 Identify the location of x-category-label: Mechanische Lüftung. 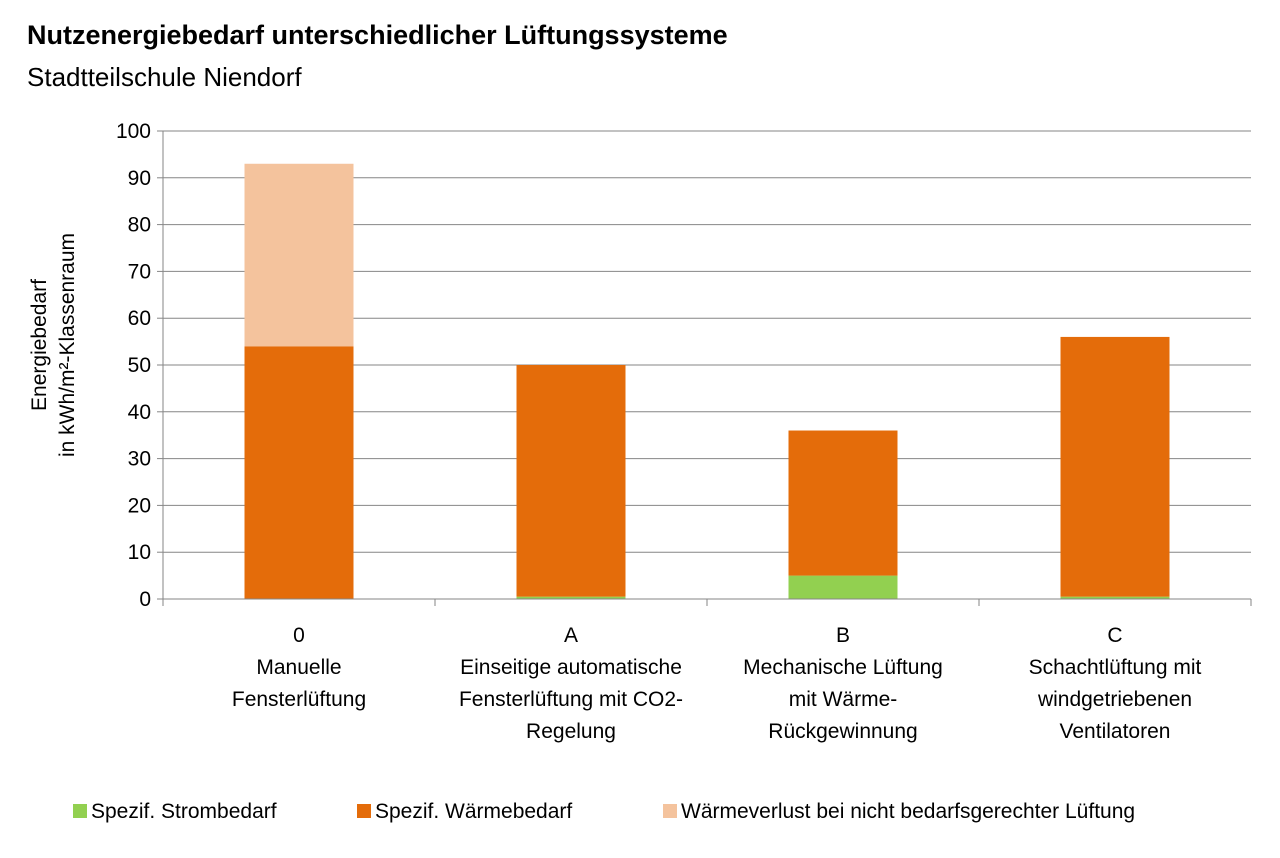
(843, 667).